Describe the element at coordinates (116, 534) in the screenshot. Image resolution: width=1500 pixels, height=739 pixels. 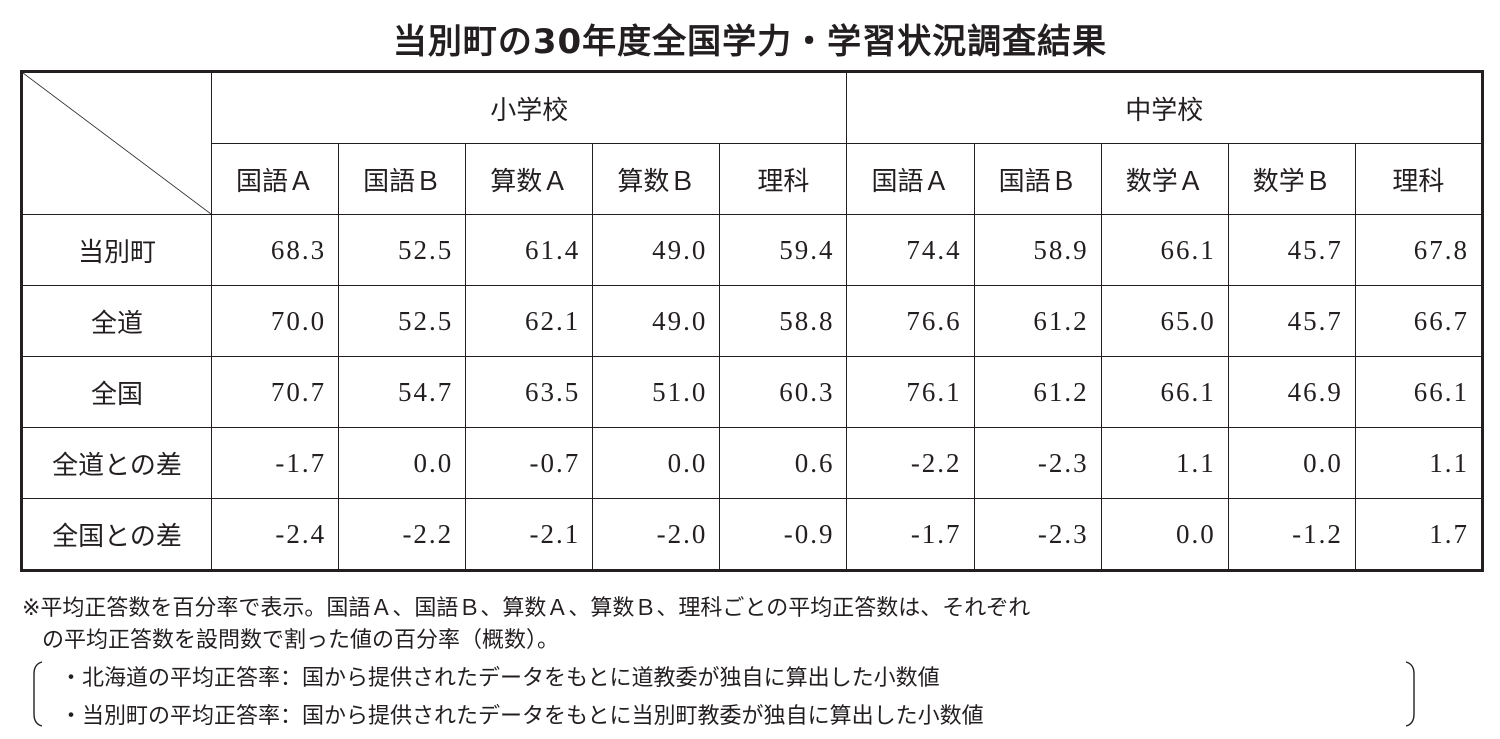
I see `row-label: 全国との差` at that location.